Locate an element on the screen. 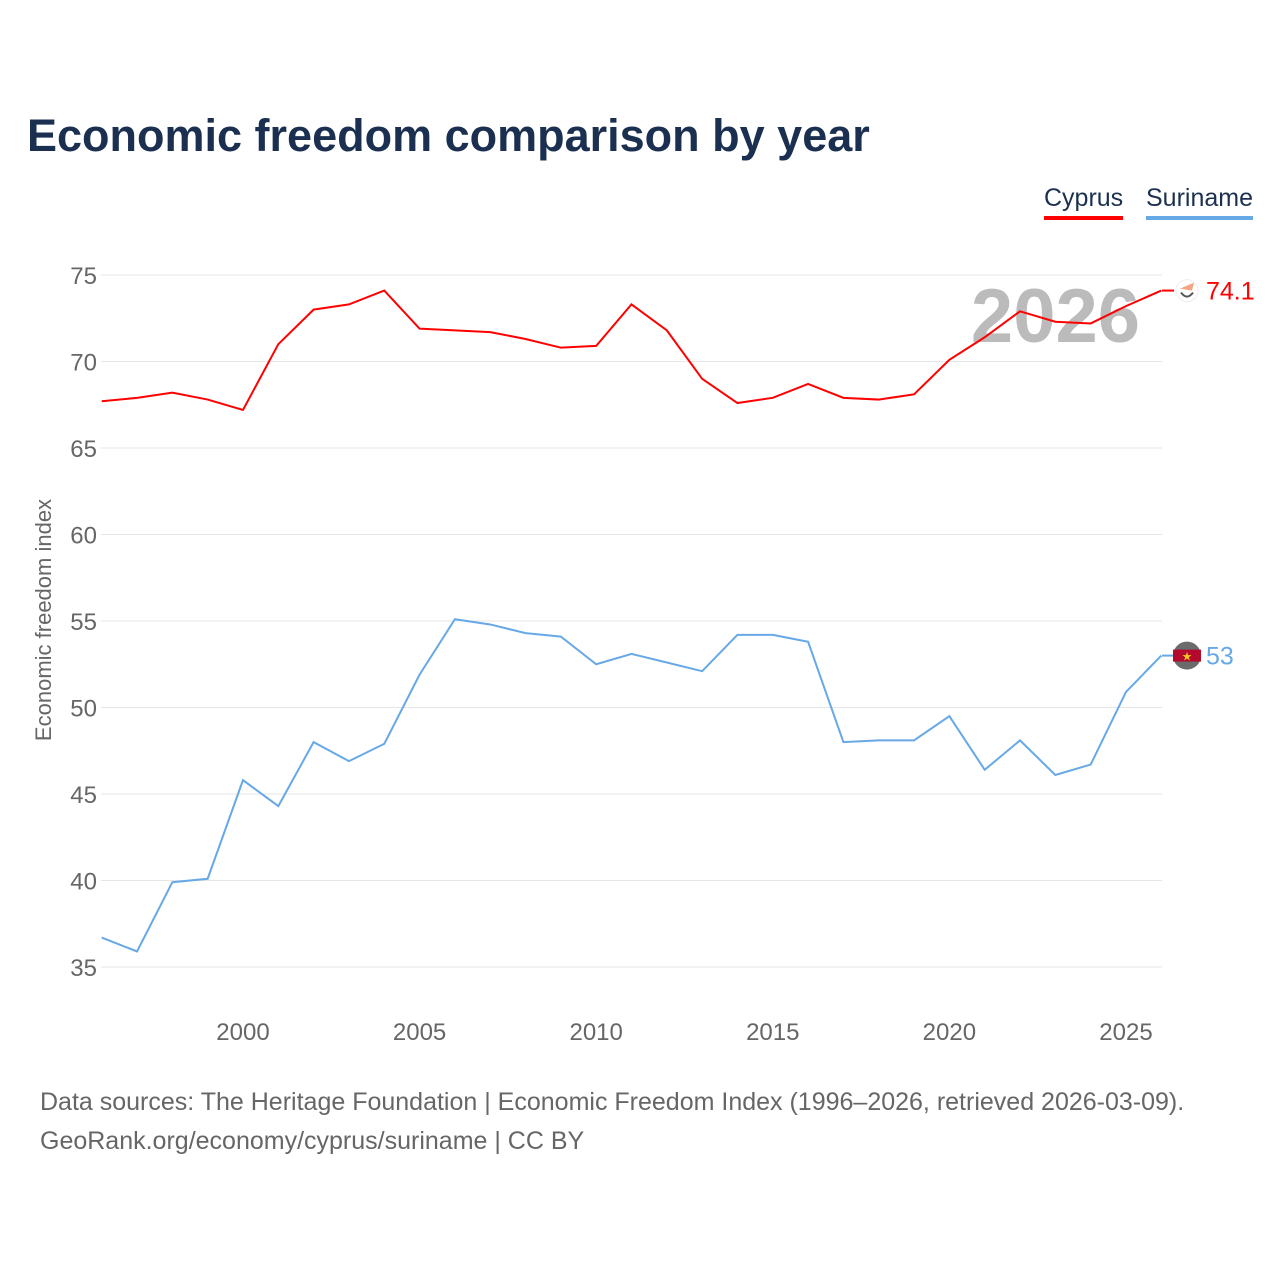  y-tick-label: 40 is located at coordinates (83, 882).